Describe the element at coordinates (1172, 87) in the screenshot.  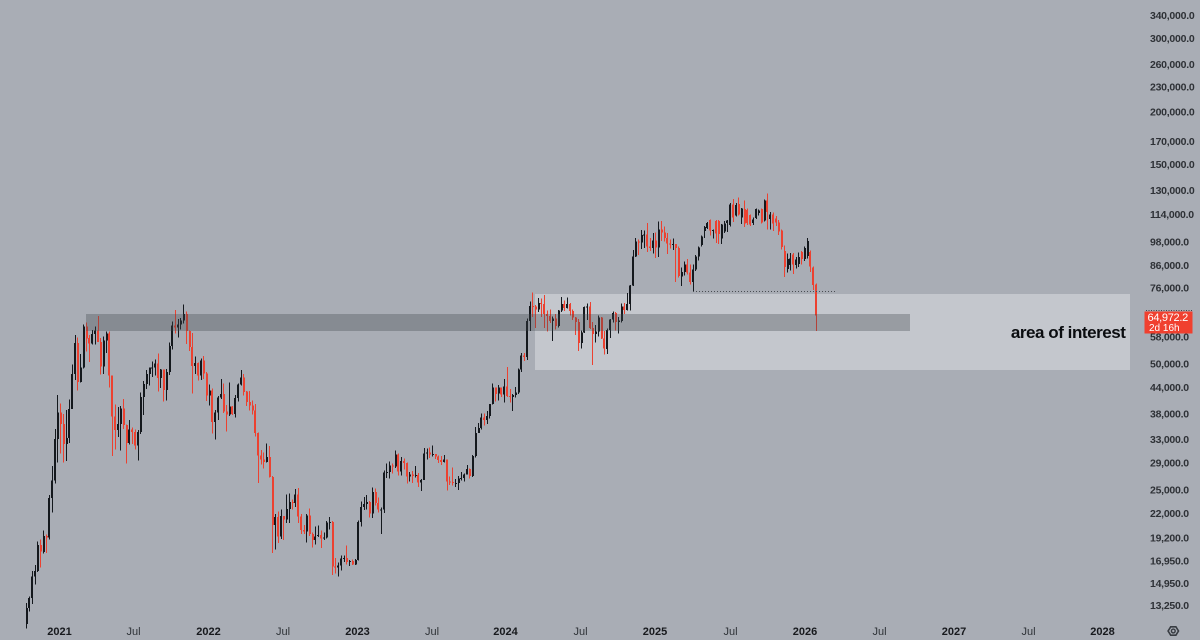
I see `svg-text: 230,000.0` at that location.